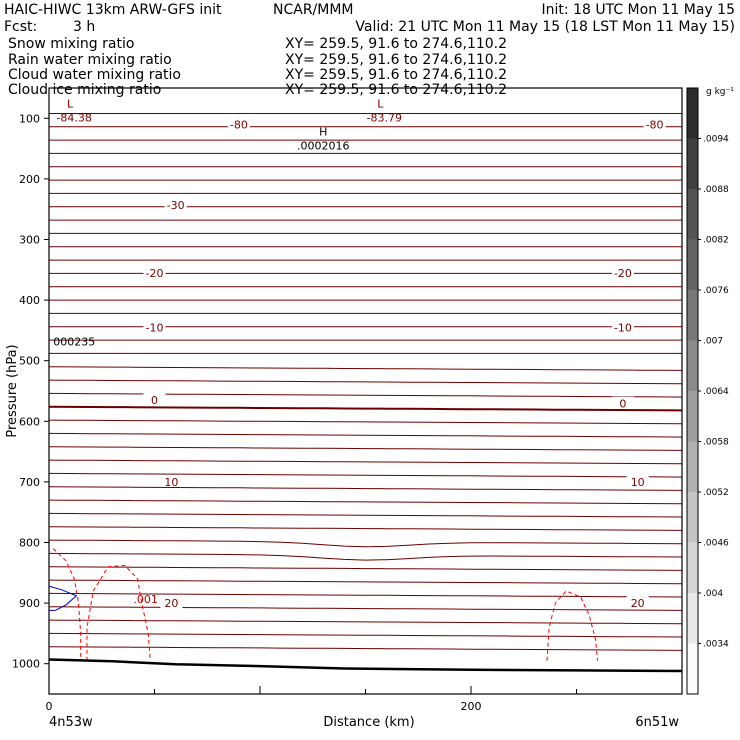 The image size is (740, 740). Describe the element at coordinates (720, 92) in the screenshot. I see `colorbar-unit: g kg⁻¹` at that location.